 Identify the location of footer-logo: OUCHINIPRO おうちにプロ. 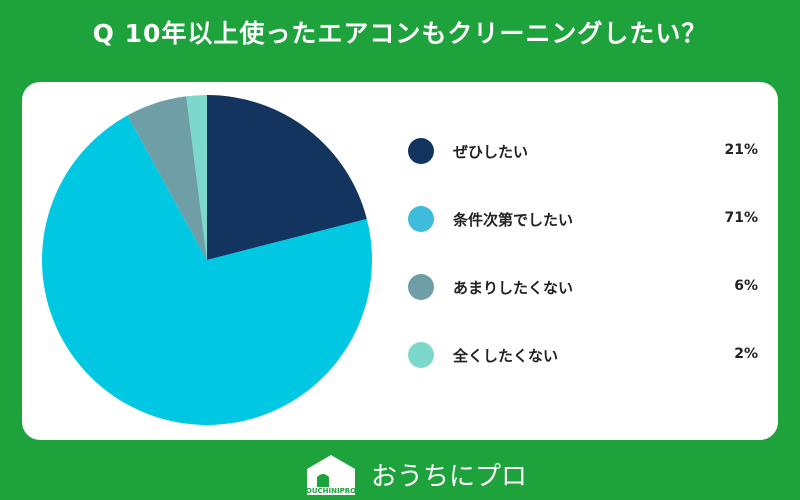
(416, 474).